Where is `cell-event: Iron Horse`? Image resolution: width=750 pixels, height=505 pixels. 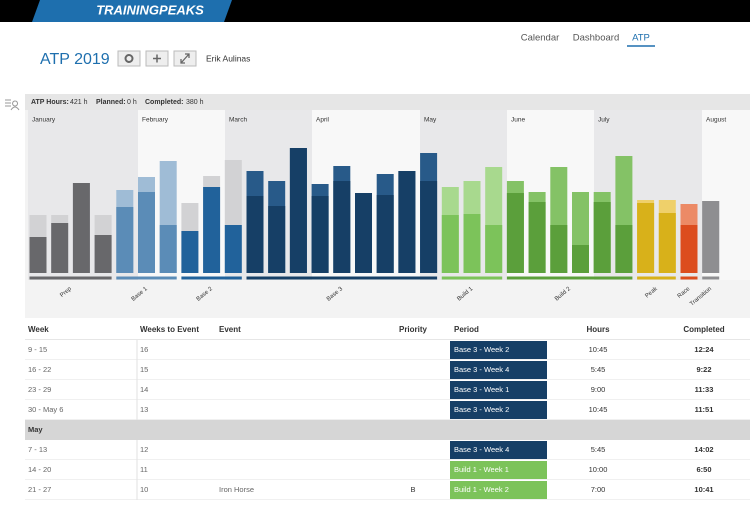 cell-event: Iron Horse is located at coordinates (236, 489).